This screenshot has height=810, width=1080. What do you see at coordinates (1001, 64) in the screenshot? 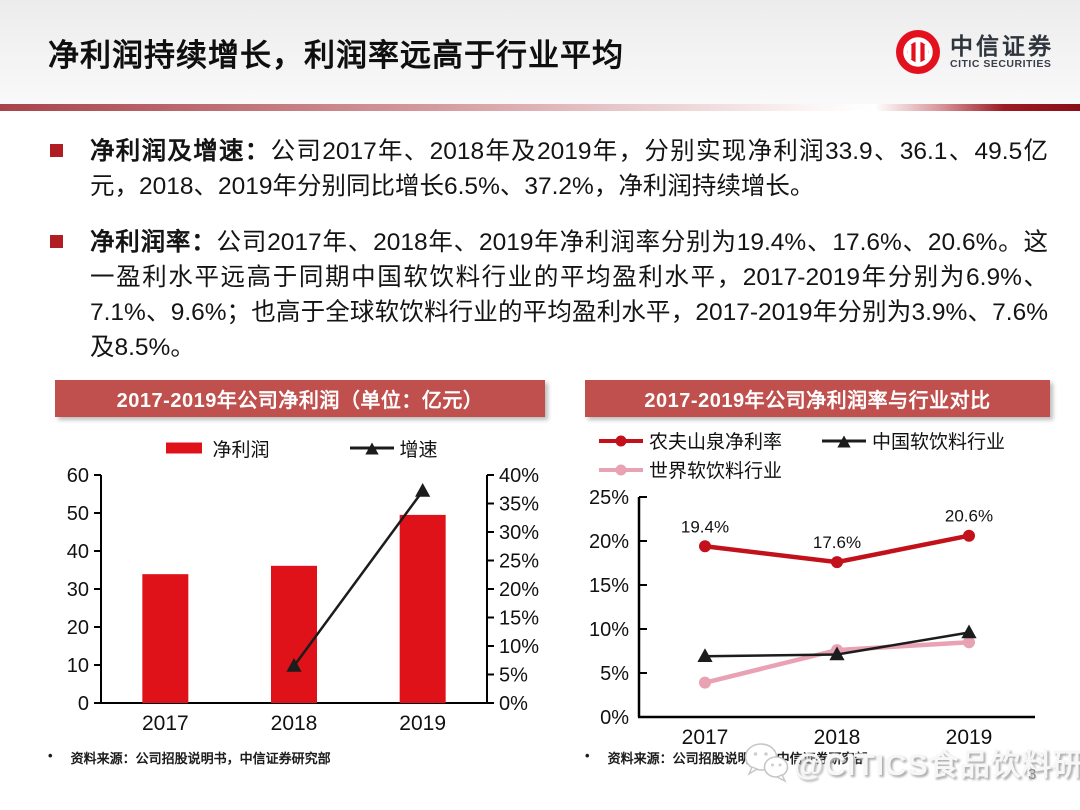
I see `logo-en: CITIC SECURITIES` at bounding box center [1001, 64].